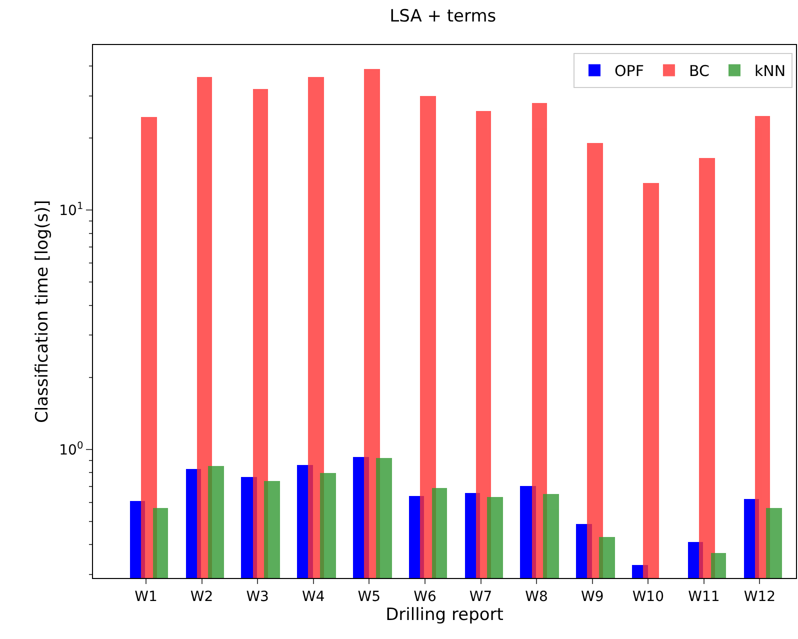 This screenshot has height=639, width=798. What do you see at coordinates (42, 312) in the screenshot?
I see `y-axis-title: Classification time [log(s)]` at bounding box center [42, 312].